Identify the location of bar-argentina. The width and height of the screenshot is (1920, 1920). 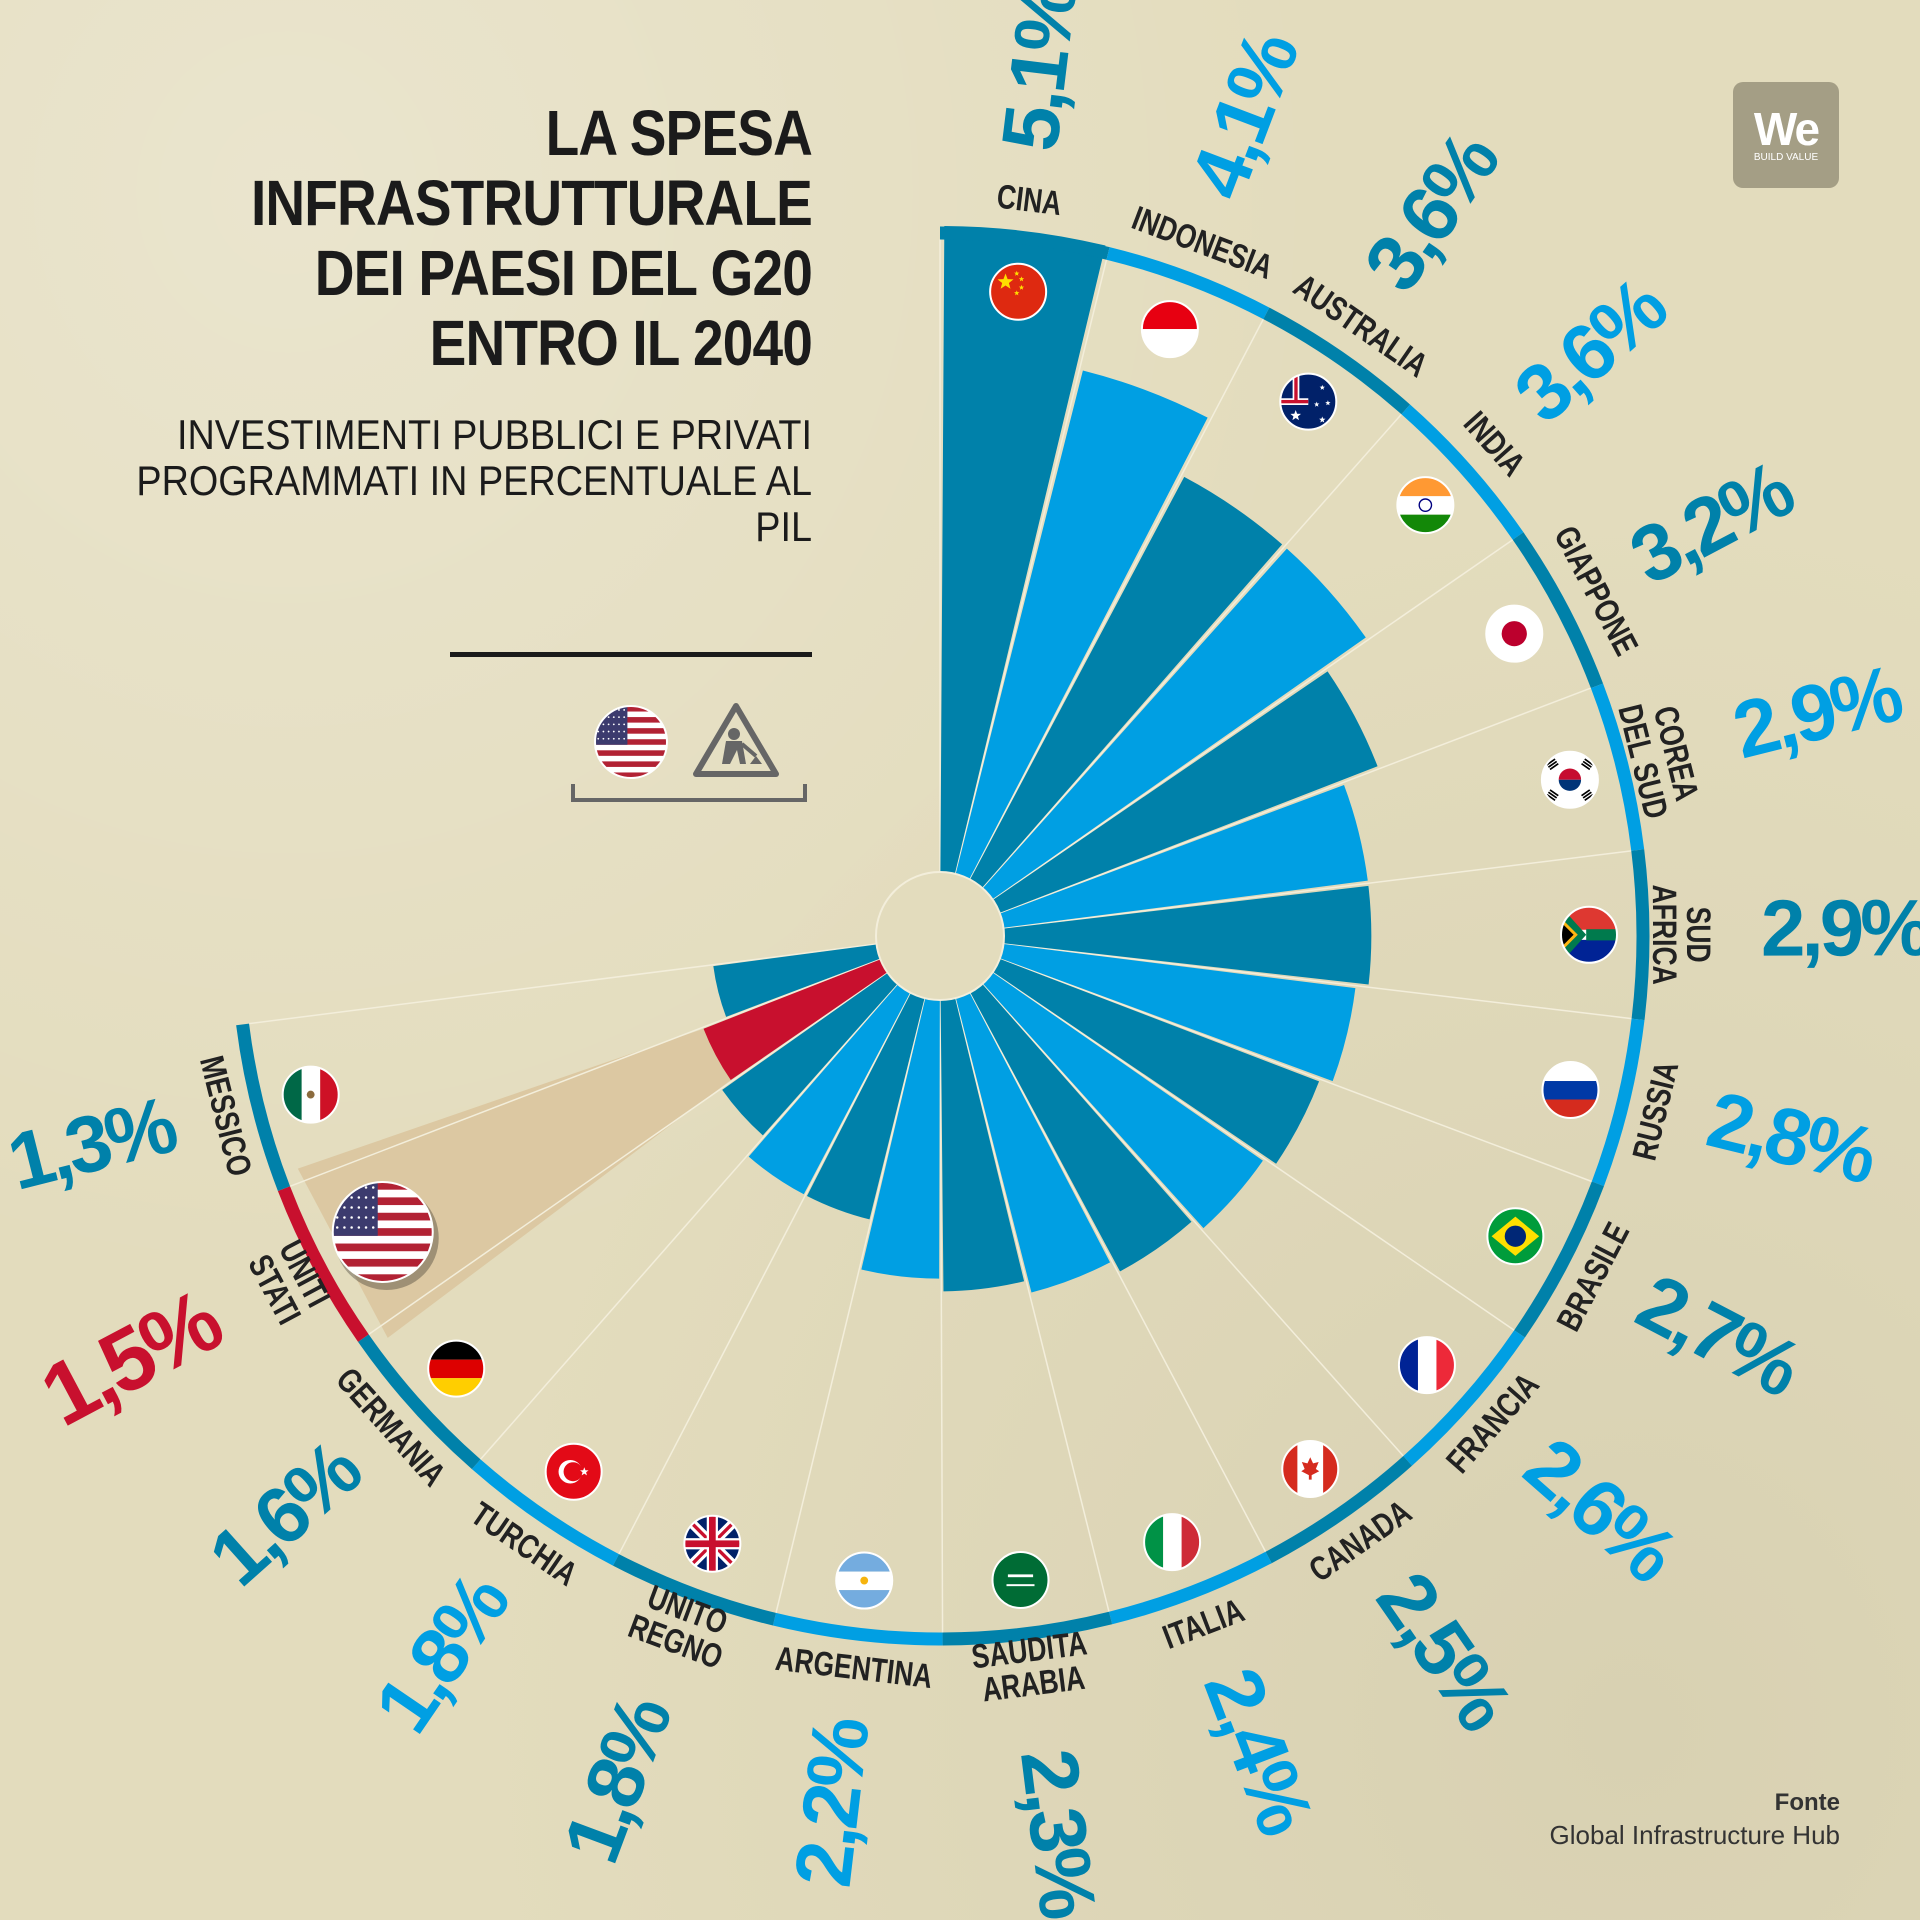
(900, 1138).